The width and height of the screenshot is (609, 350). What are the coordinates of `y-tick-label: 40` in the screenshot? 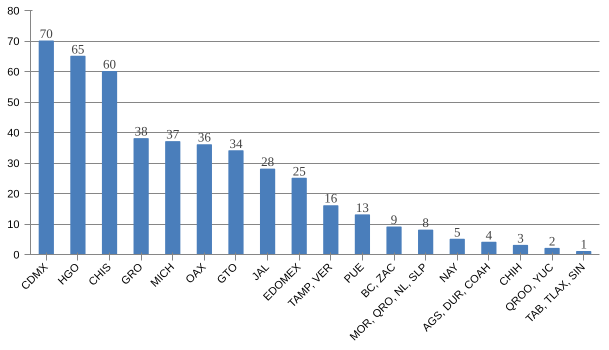 It's located at (13, 134).